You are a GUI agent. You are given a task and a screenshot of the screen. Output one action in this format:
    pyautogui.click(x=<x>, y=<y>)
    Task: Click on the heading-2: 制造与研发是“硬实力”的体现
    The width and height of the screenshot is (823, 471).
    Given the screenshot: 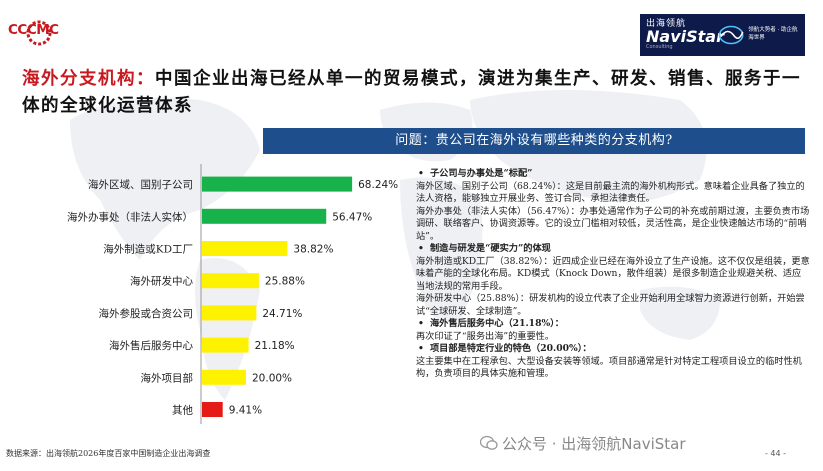 What is the action you would take?
    pyautogui.click(x=613, y=249)
    